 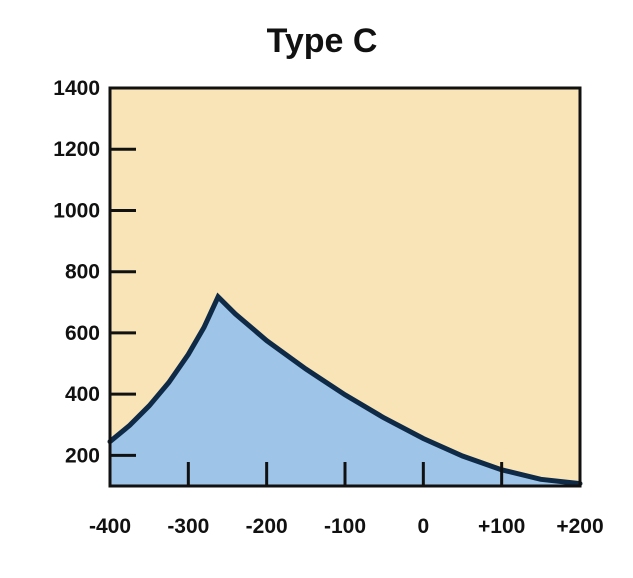 I want to click on x-axis-labels: -400 -300 -200 -100 0 +100 +200, so click(x=346, y=526).